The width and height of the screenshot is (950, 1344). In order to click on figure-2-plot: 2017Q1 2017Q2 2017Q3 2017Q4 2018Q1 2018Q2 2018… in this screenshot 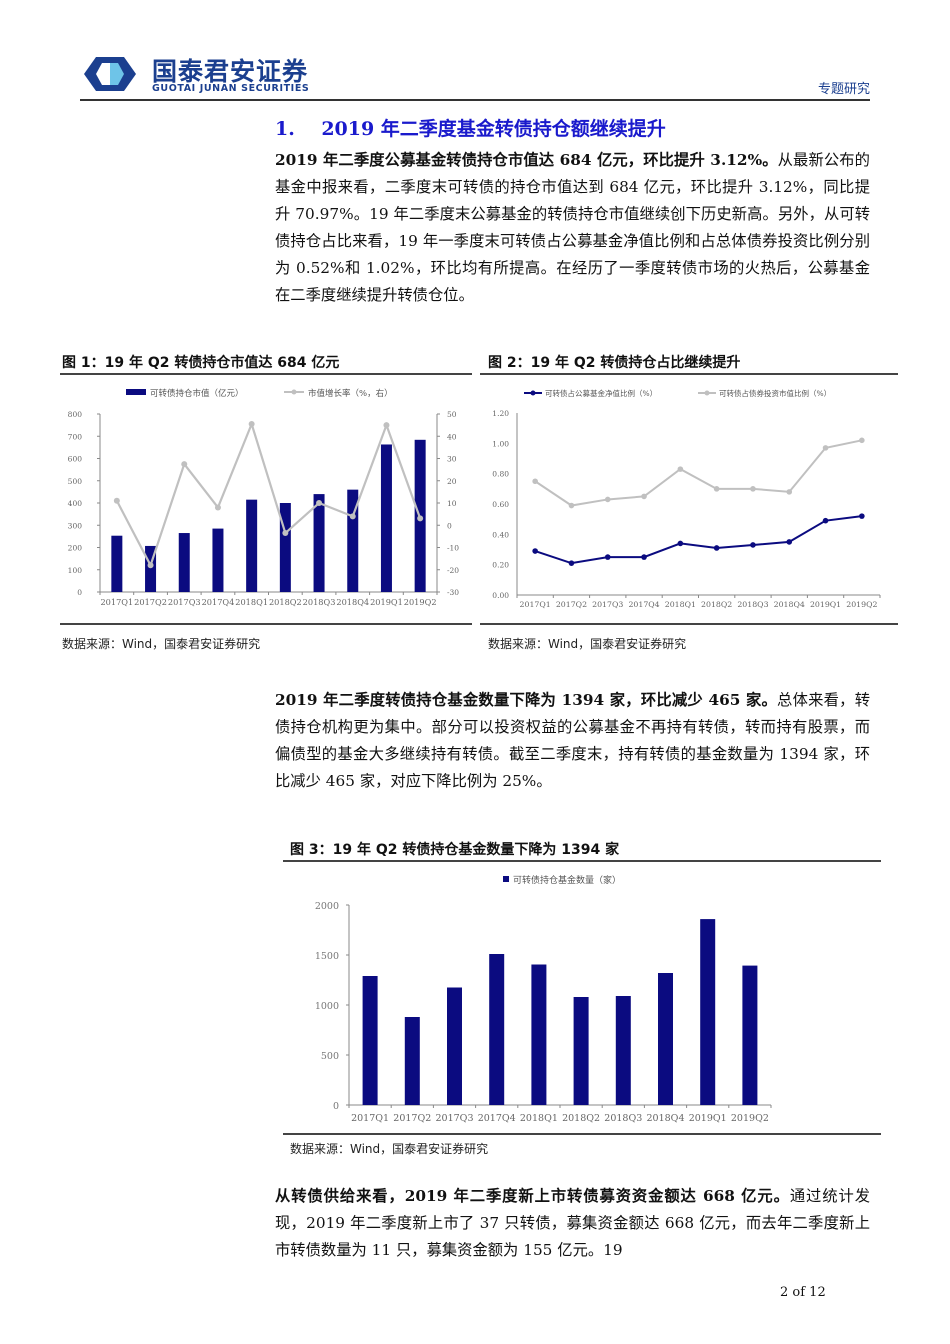, I will do `click(686, 509)`.